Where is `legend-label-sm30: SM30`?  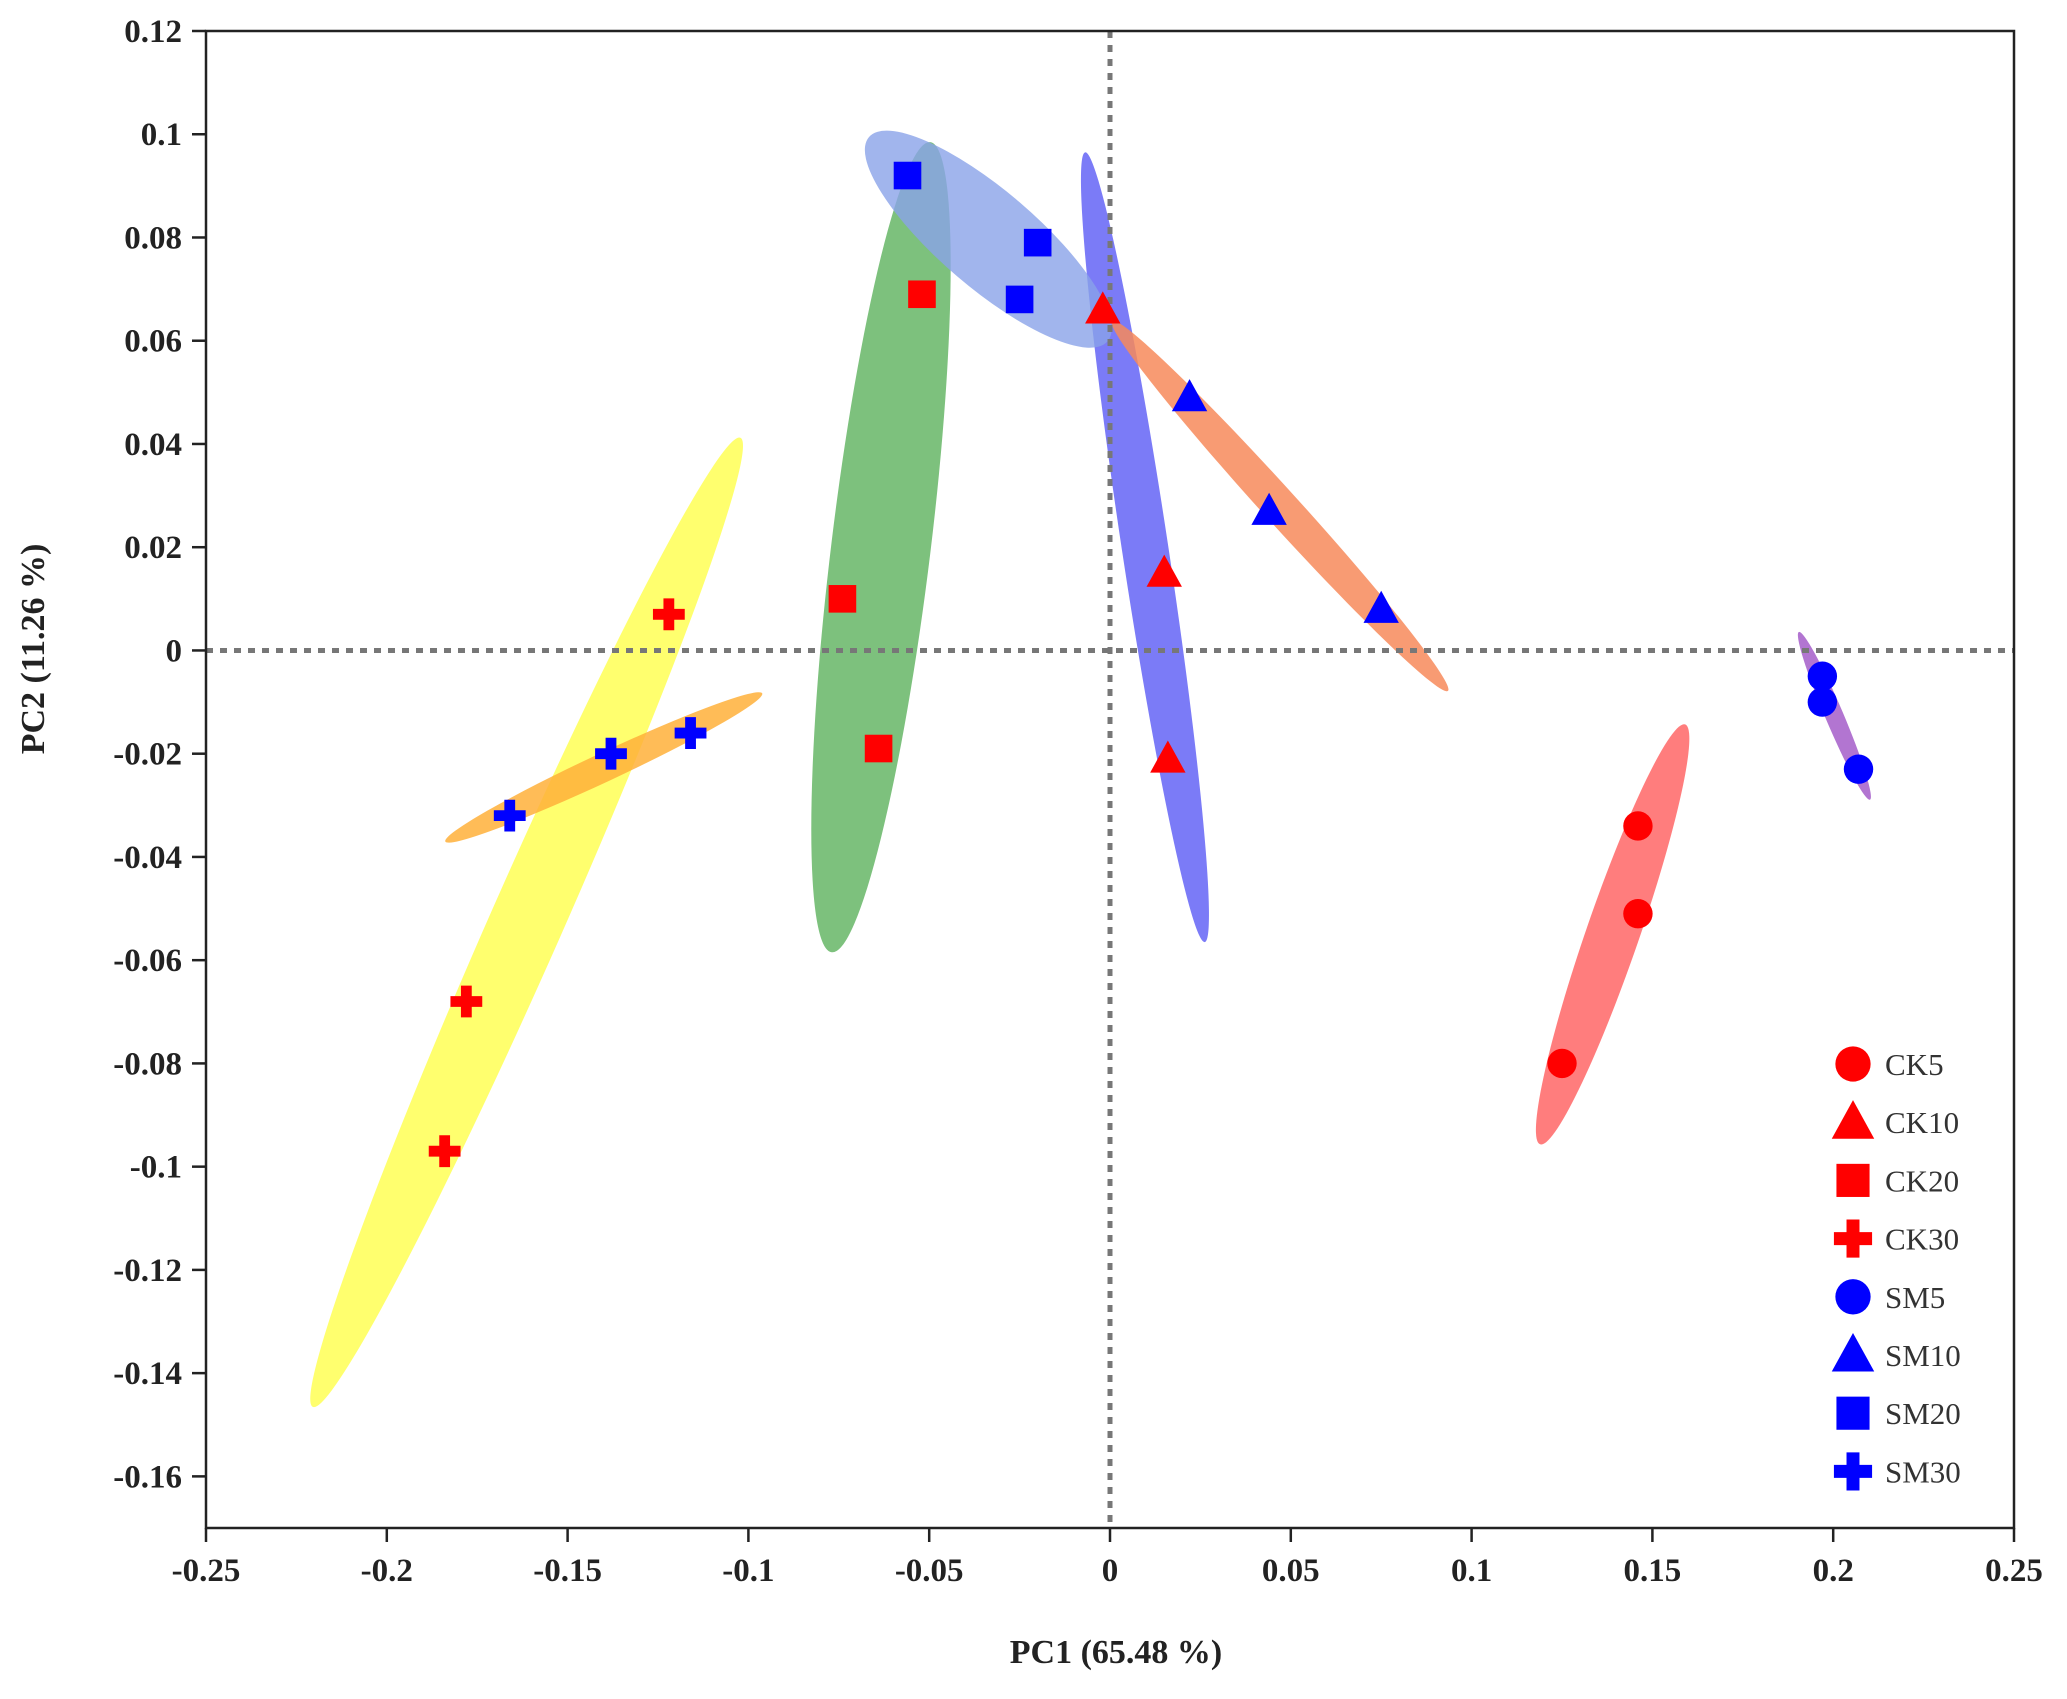 legend-label-sm30: SM30 is located at coordinates (1923, 1471).